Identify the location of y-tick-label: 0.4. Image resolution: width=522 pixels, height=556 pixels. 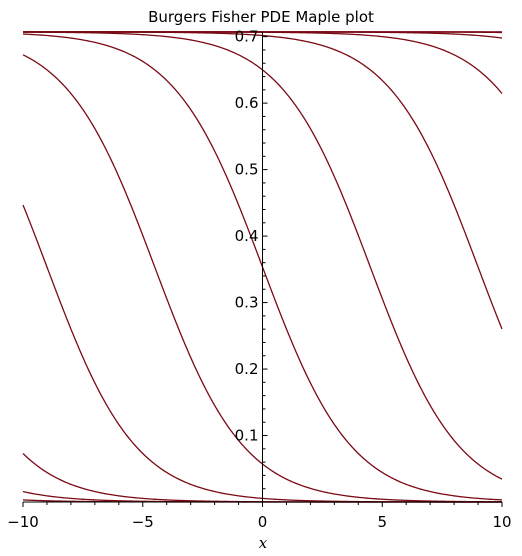
(247, 236).